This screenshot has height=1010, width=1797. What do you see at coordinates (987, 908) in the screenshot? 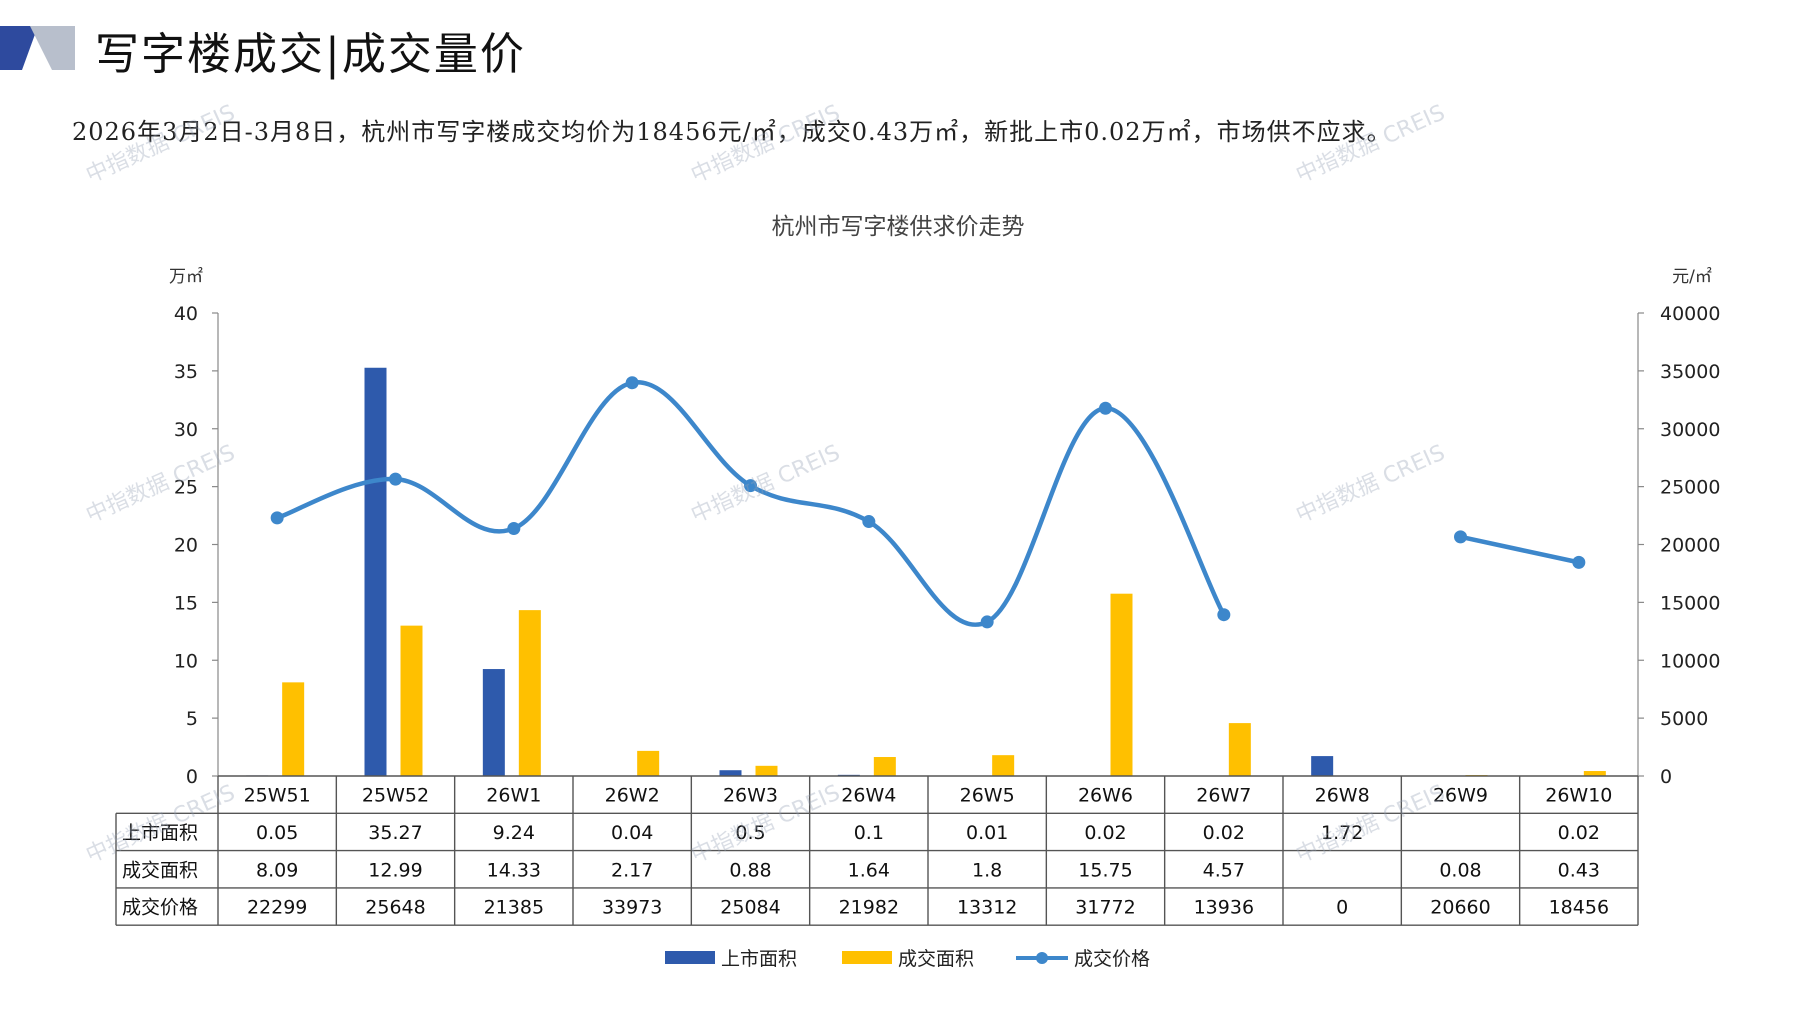
I see `table-cell-value: 13312` at bounding box center [987, 908].